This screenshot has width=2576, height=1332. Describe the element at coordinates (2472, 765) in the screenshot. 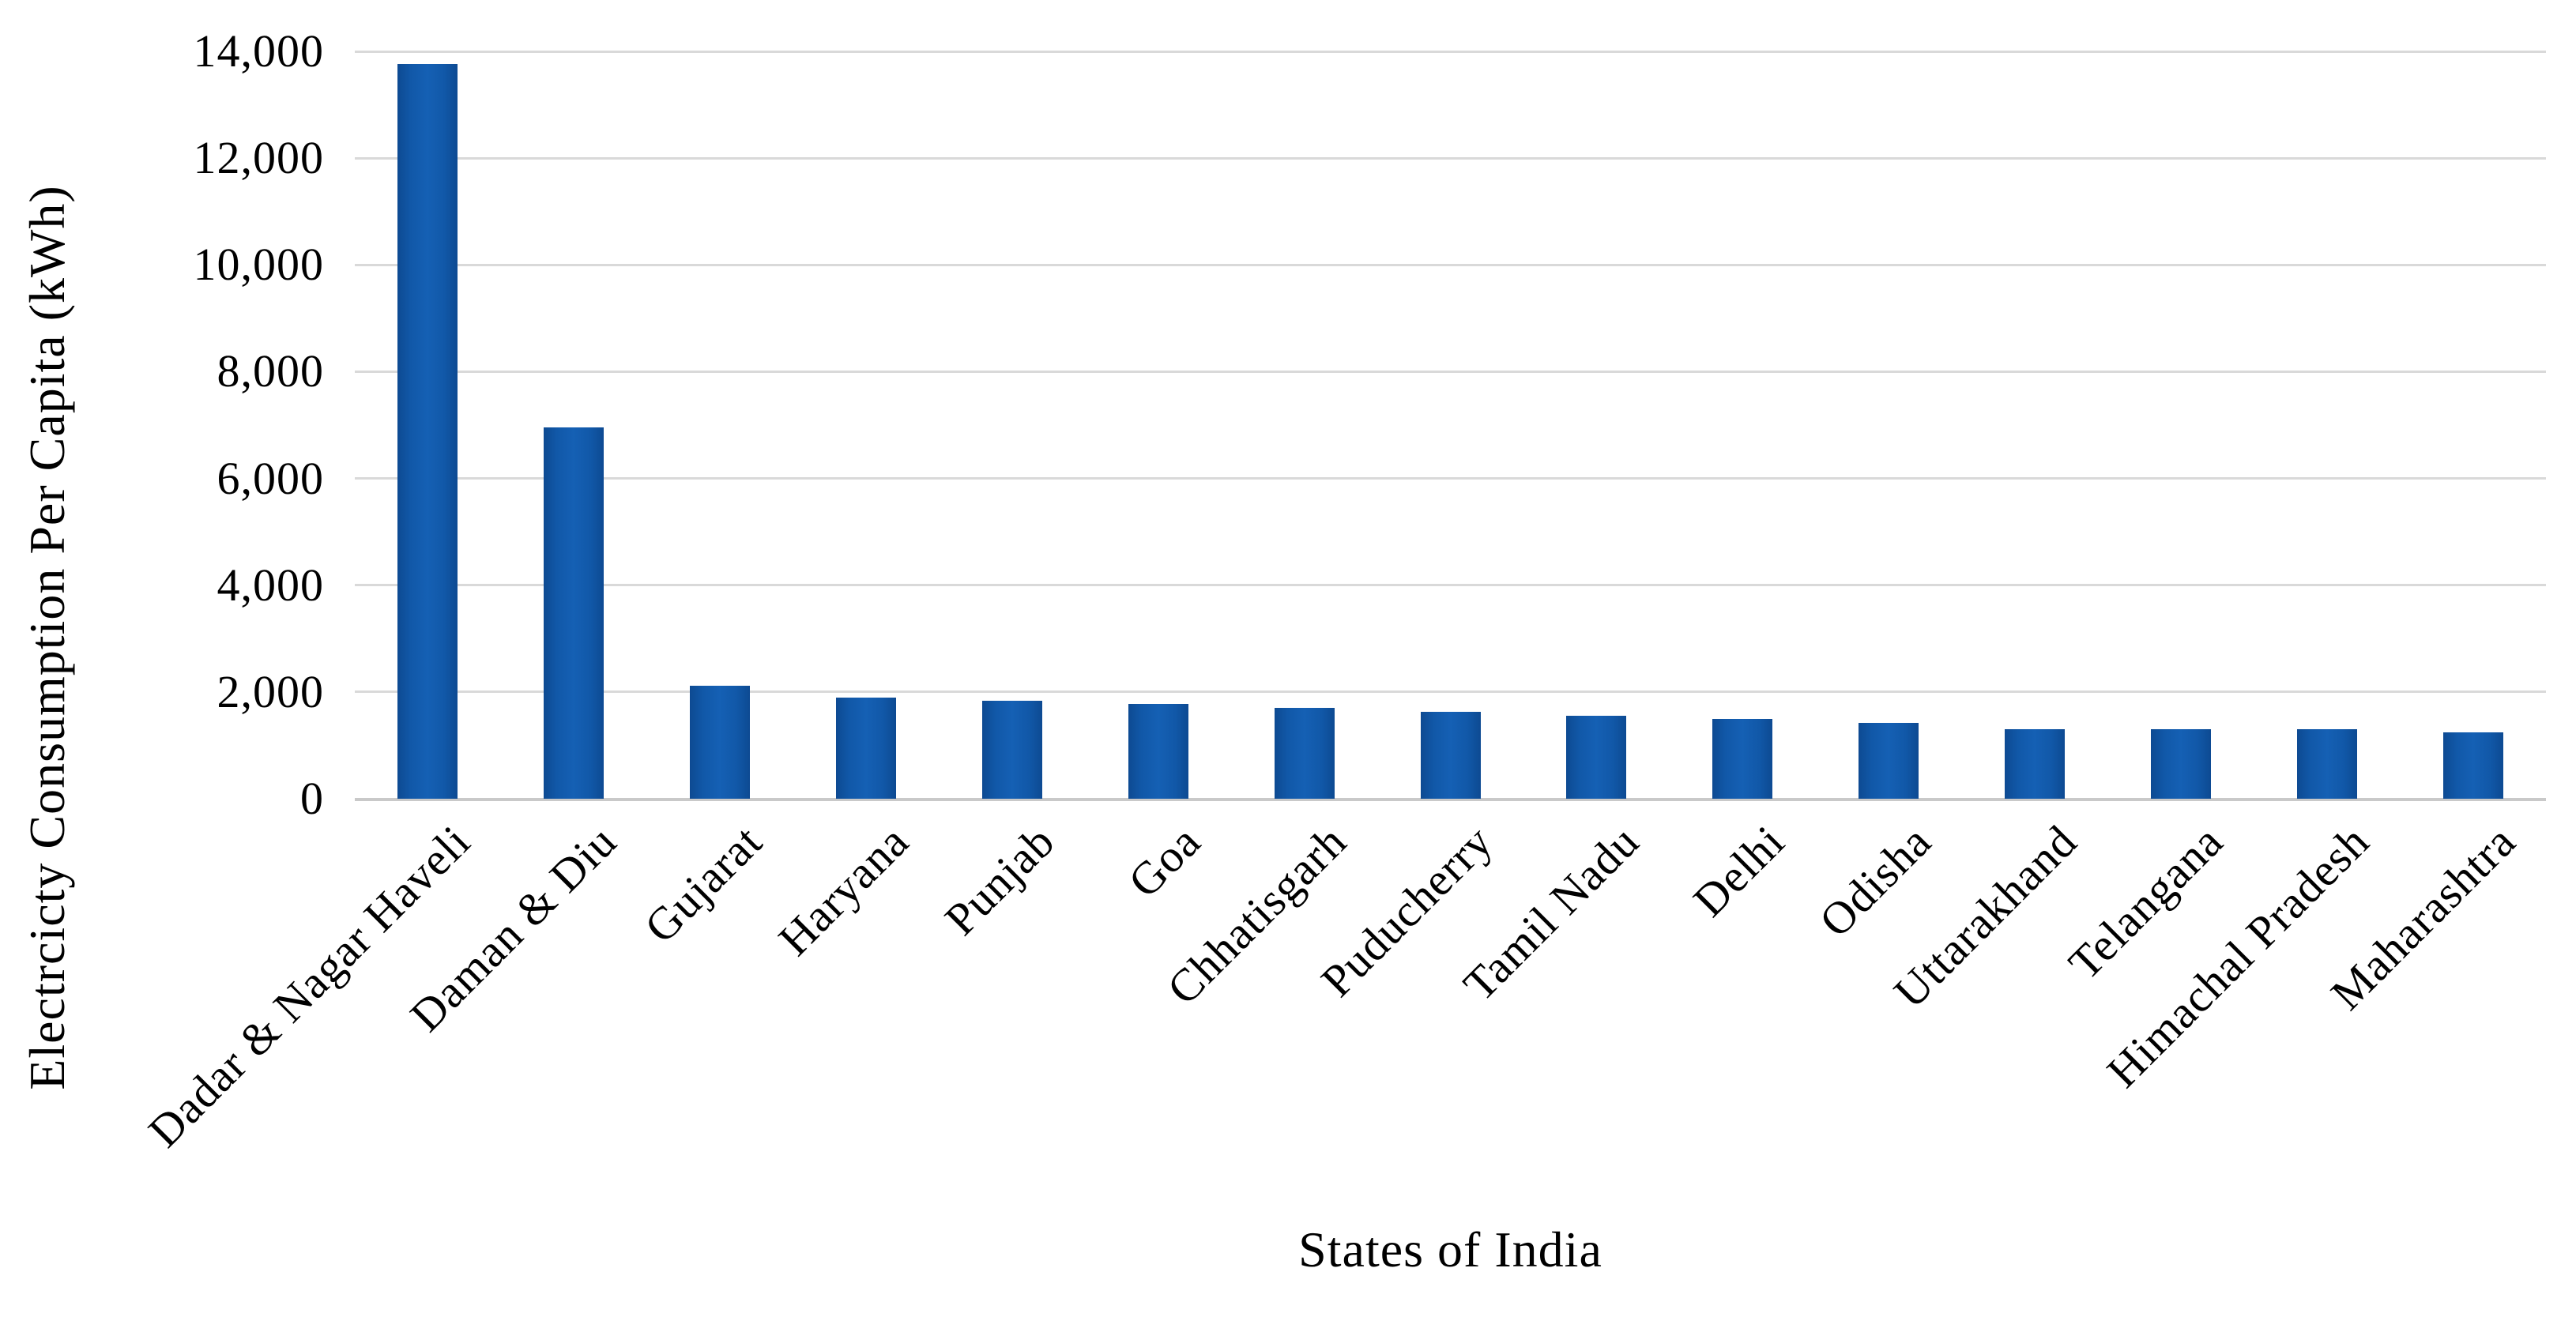

I see `bar-maharashtra` at that location.